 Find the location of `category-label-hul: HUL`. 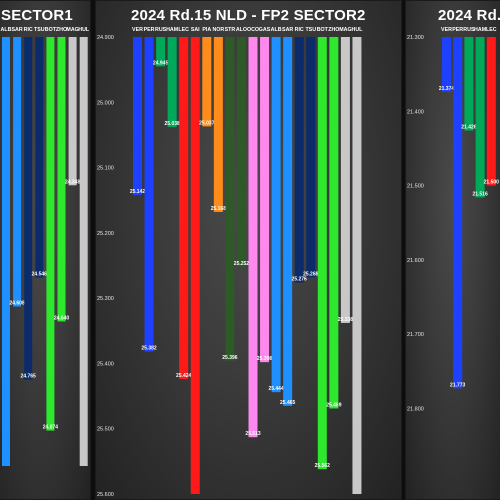

category-label-hul: HUL is located at coordinates (84, 30).